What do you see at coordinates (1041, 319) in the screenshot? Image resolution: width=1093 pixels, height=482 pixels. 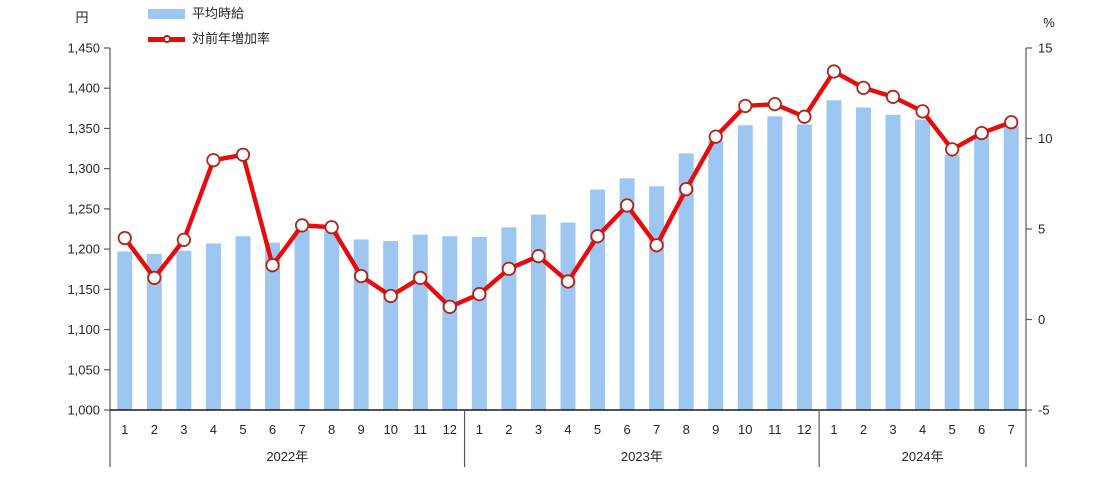 I see `y-axis-right-tick-label: 0` at bounding box center [1041, 319].